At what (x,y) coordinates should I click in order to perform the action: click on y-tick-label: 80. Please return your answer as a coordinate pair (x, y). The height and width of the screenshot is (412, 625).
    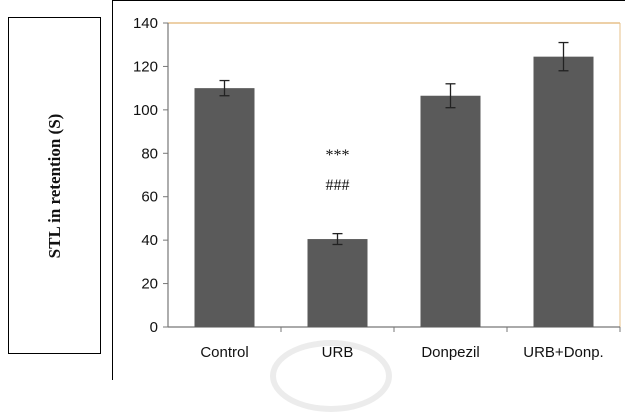
    Looking at the image, I should click on (149, 153).